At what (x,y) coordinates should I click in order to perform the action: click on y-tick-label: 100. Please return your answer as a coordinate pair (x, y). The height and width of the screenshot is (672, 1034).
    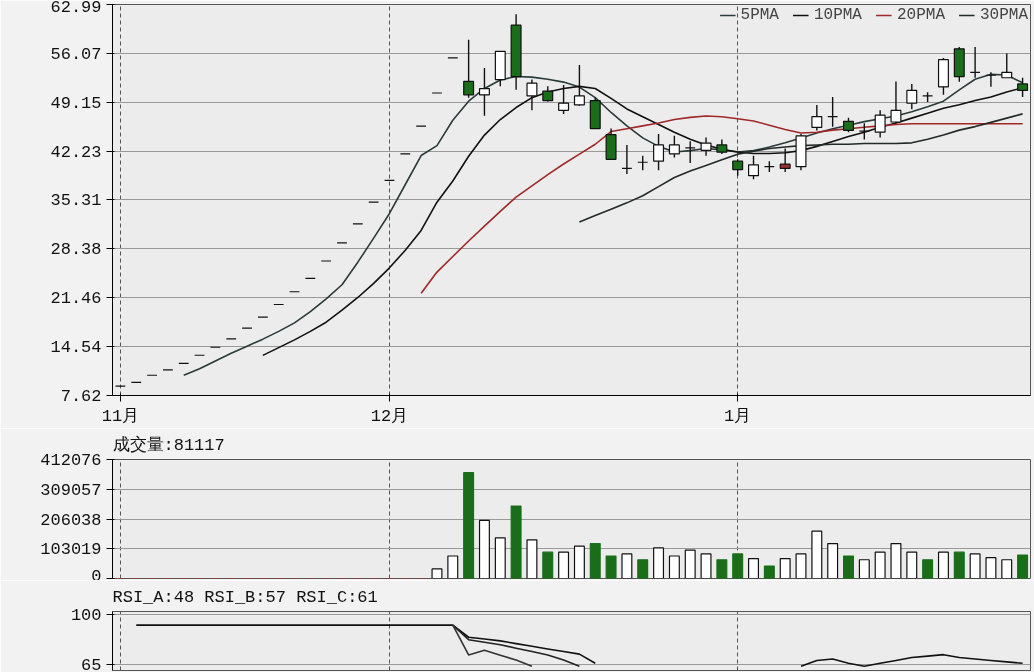
    Looking at the image, I should click on (86, 615).